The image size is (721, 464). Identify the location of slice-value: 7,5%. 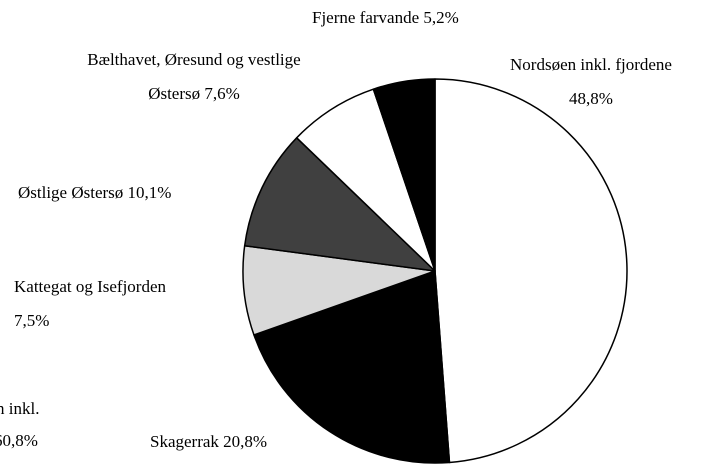
(32, 320).